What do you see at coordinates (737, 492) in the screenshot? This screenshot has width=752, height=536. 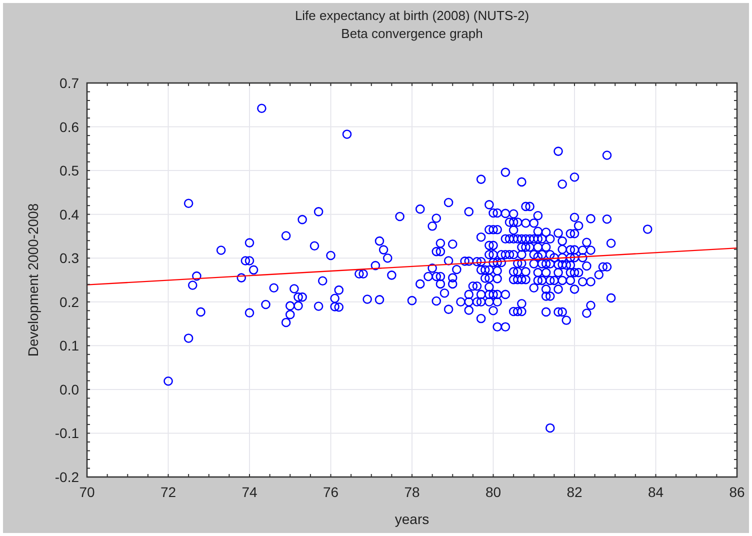 I see `x-tick-label: 86` at bounding box center [737, 492].